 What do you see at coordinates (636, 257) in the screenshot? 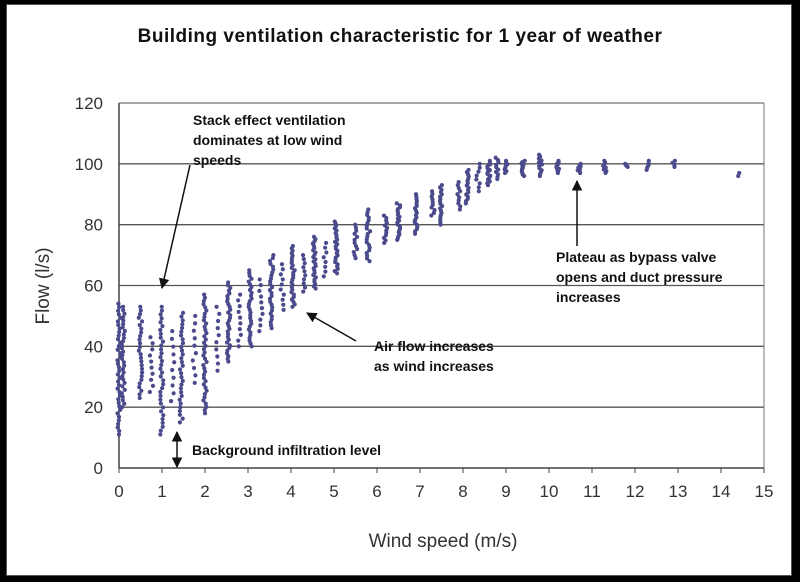
I see `annotation-text: Plateau as bypass valve` at bounding box center [636, 257].